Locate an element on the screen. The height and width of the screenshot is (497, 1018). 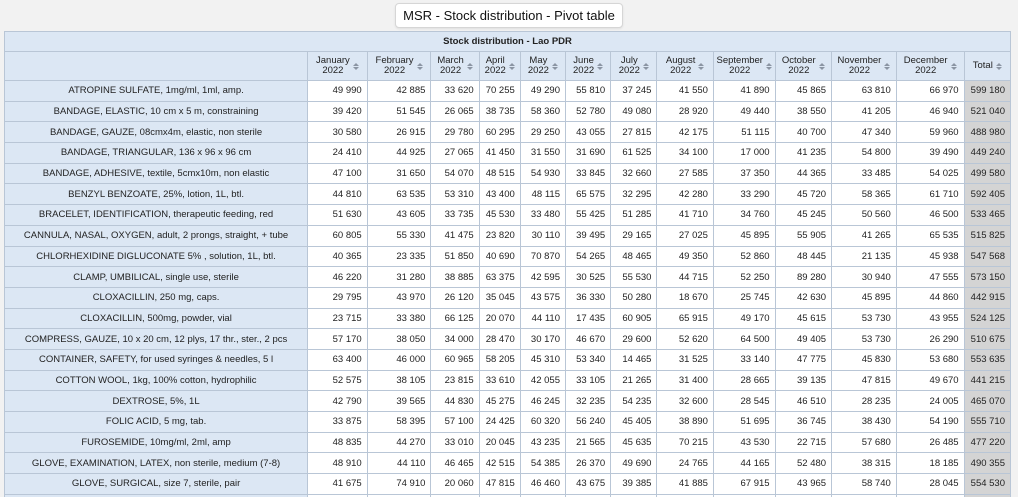
table-cell: 52 250 is located at coordinates (744, 277).